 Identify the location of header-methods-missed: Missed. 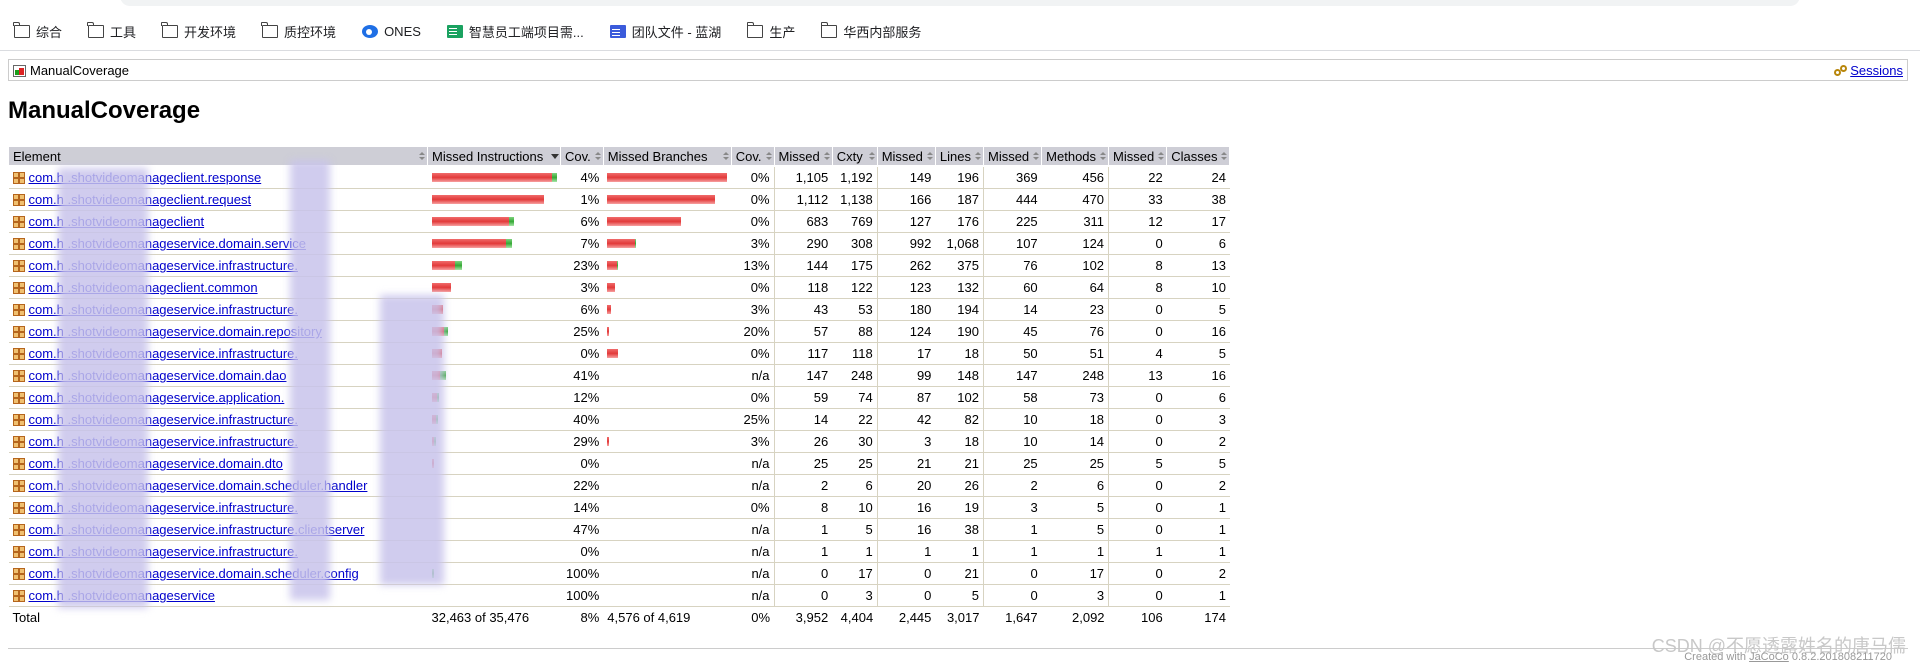
(1012, 156).